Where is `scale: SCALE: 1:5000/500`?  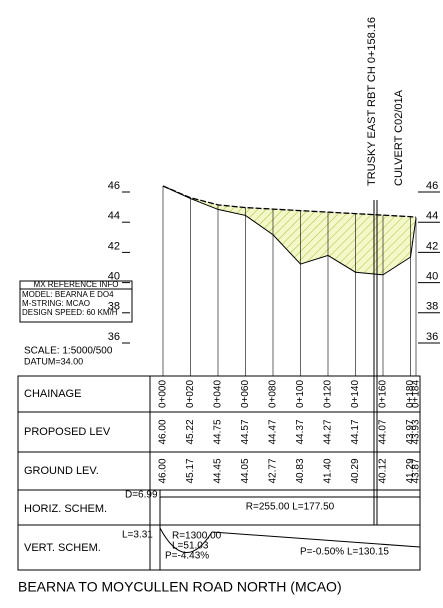
scale: SCALE: 1:5000/500 is located at coordinates (68, 351).